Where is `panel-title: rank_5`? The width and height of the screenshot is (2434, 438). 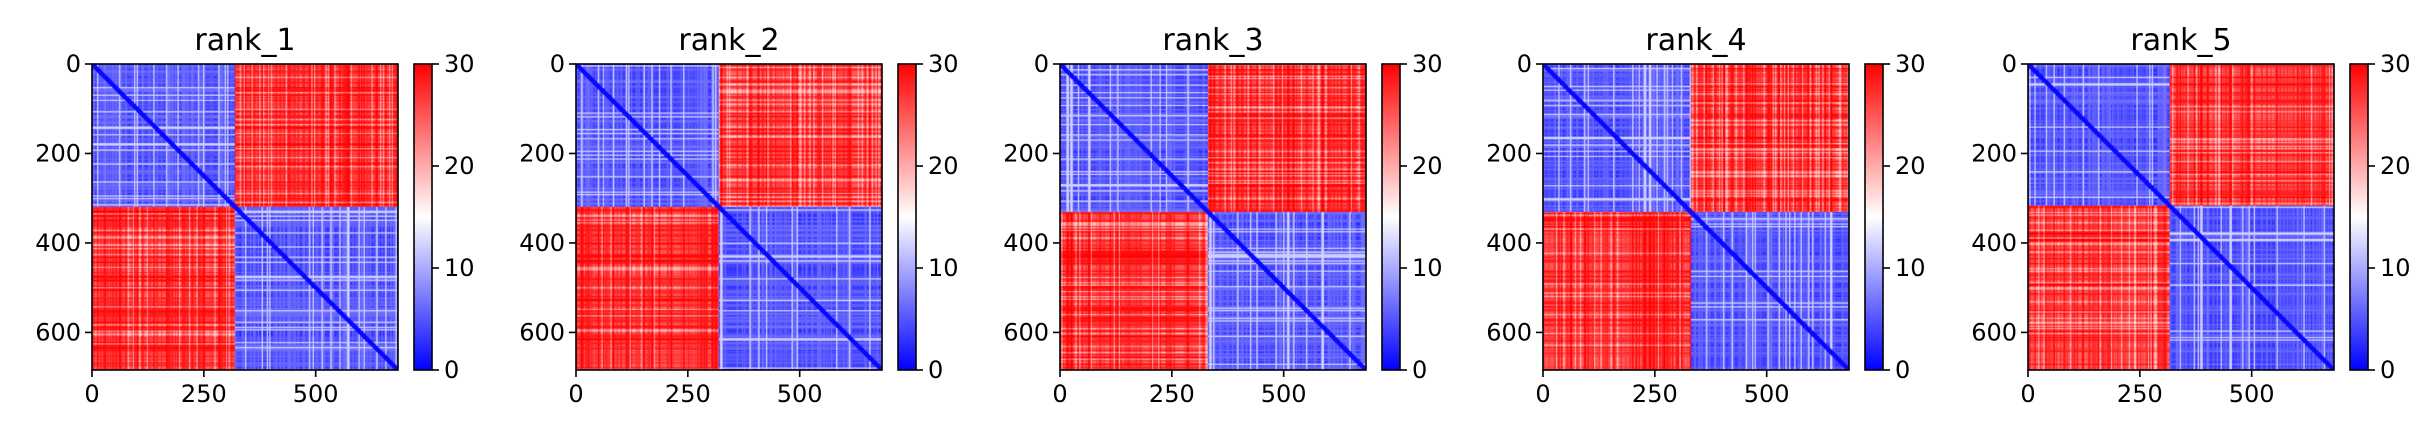
panel-title: rank_5 is located at coordinates (2180, 40).